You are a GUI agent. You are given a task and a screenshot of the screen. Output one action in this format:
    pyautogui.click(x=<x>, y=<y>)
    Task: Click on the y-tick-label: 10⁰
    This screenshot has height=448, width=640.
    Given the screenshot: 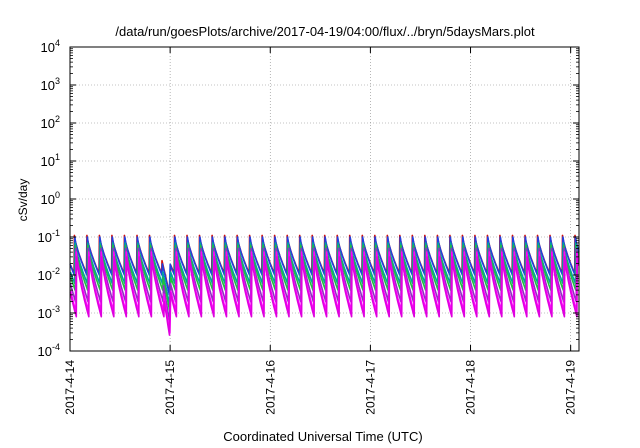 What is the action you would take?
    pyautogui.click(x=50, y=198)
    